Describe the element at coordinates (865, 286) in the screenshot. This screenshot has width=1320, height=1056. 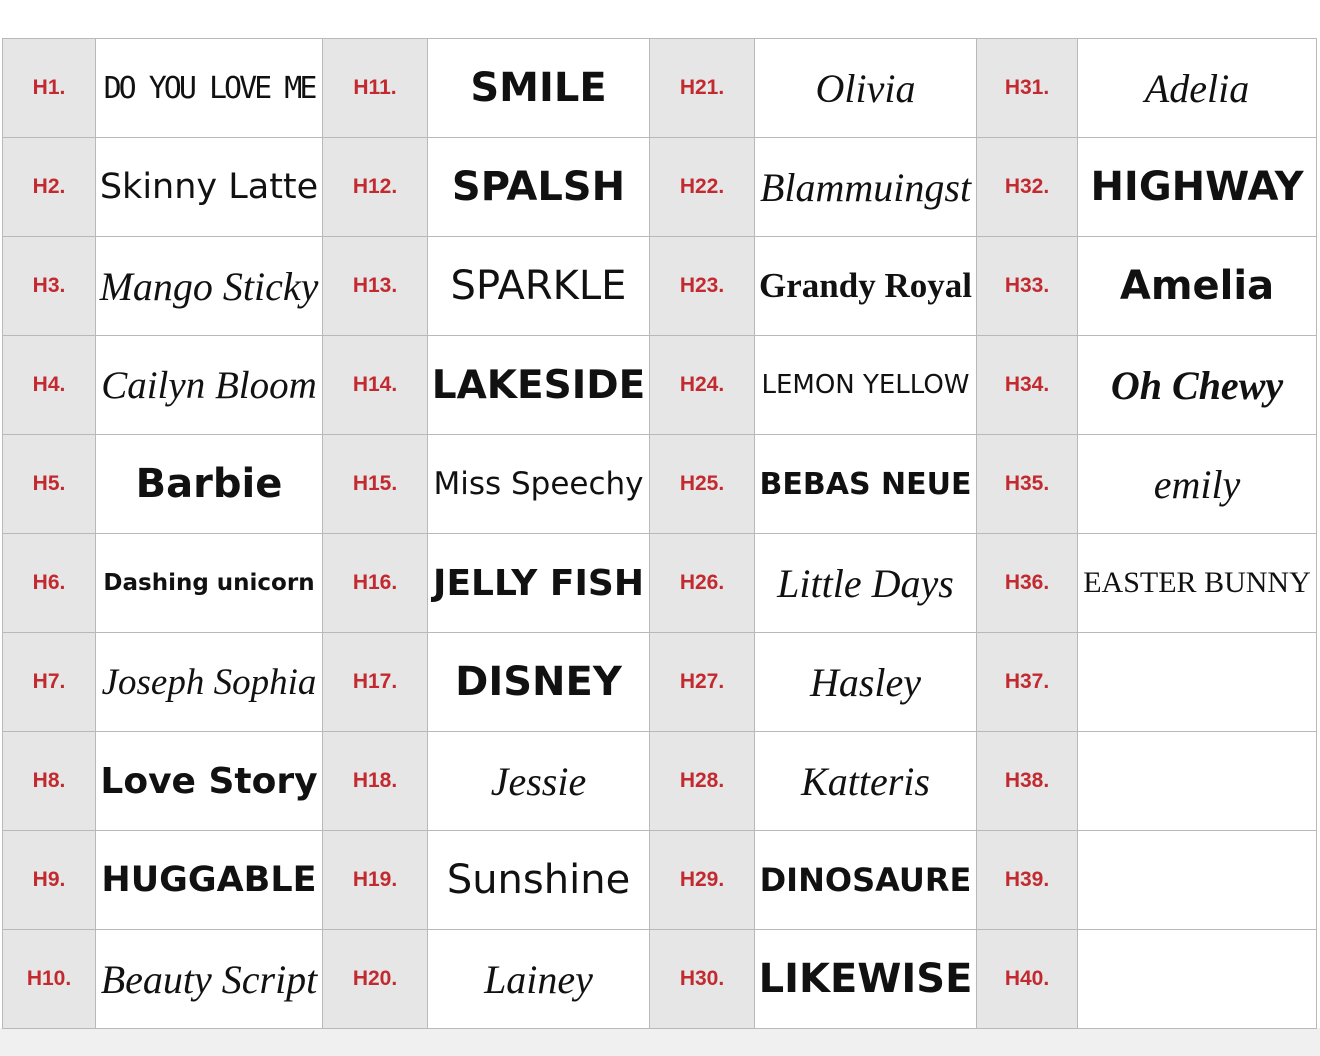
I see `font-sample: Grandy Royal` at that location.